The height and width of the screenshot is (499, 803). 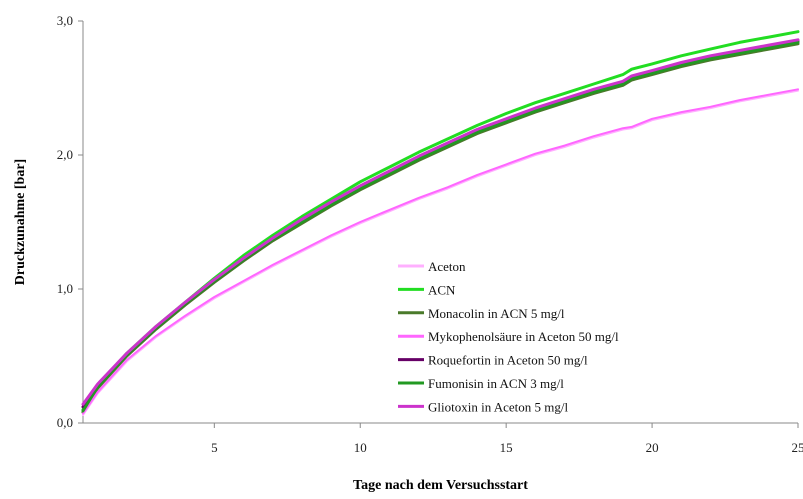 I want to click on legend-label: Roquefortin in Aceton 50 mg/l, so click(x=508, y=360).